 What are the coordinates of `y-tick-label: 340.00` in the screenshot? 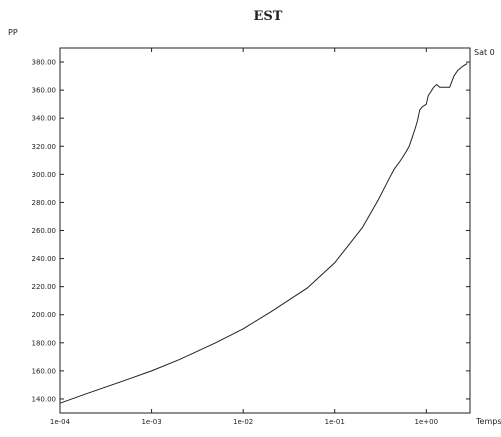 It's located at (44, 119).